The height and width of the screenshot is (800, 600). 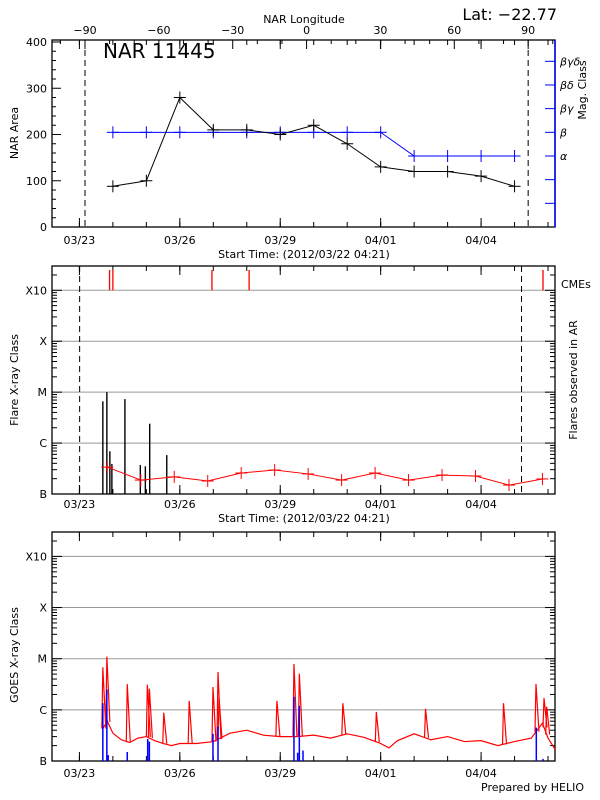 What do you see at coordinates (566, 109) in the screenshot?
I see `mag-class-tick-label: βγ` at bounding box center [566, 109].